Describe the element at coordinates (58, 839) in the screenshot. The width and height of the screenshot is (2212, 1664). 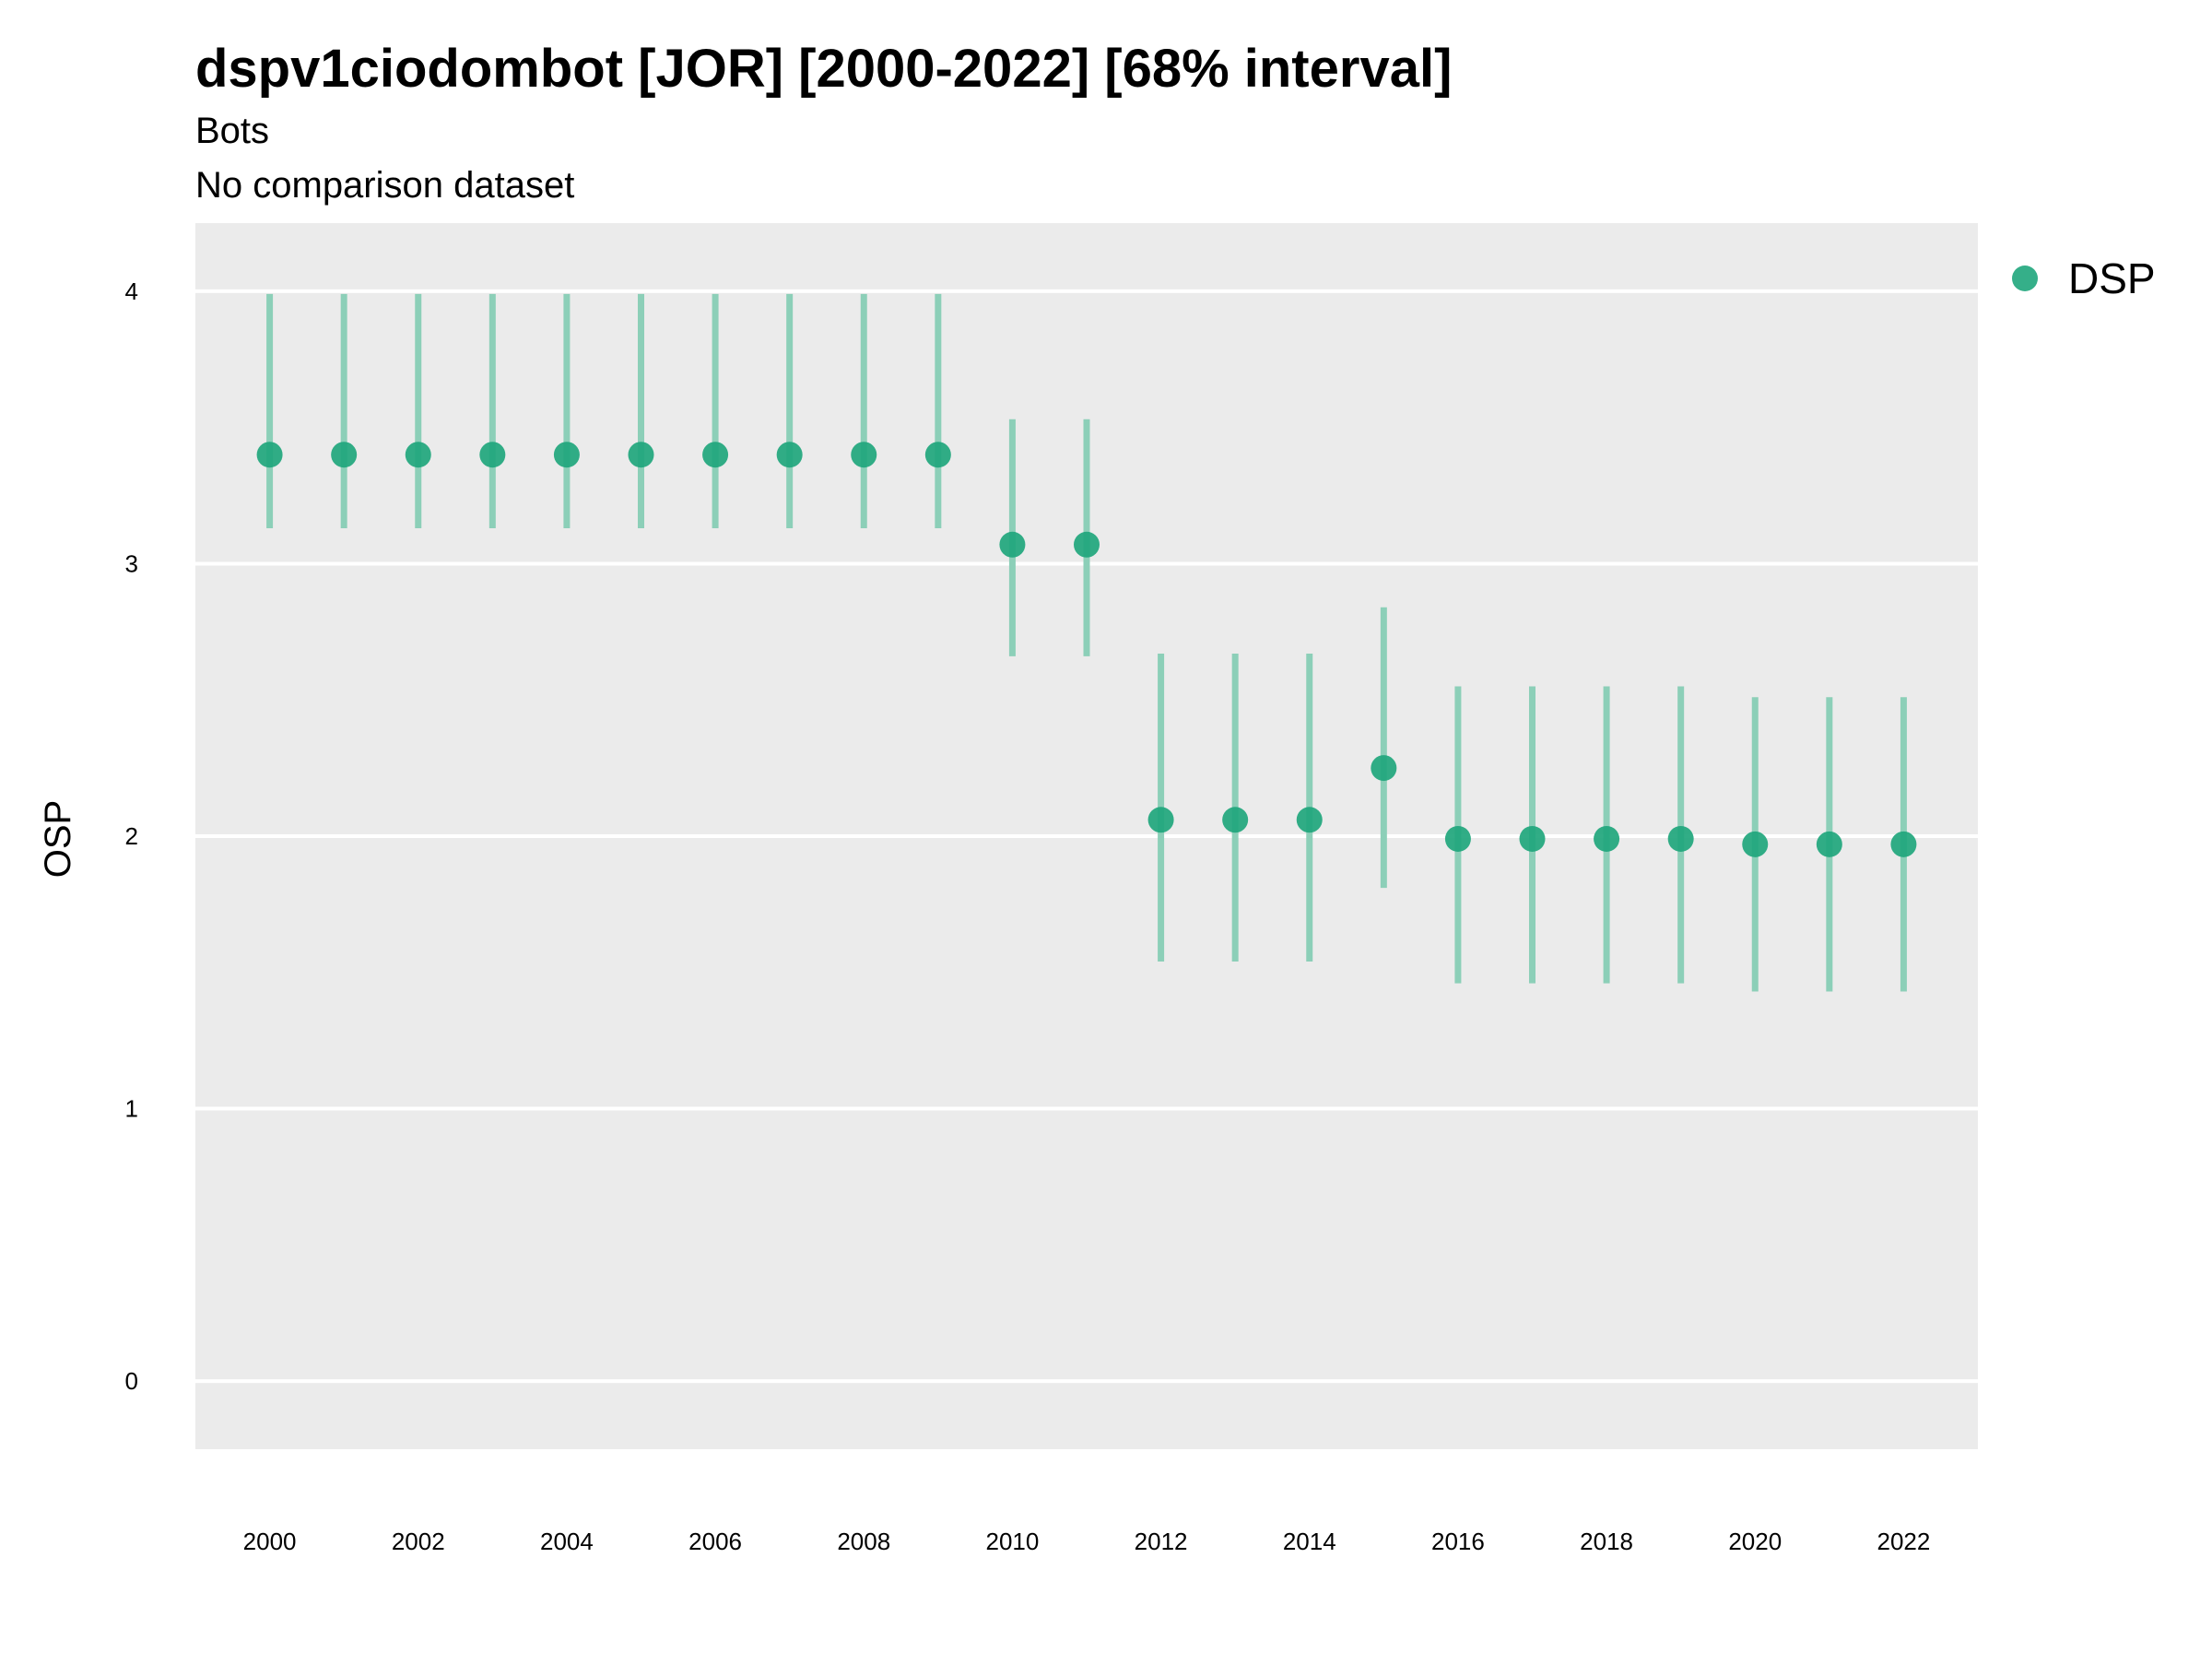
I see `y-axis-label: OSP` at that location.